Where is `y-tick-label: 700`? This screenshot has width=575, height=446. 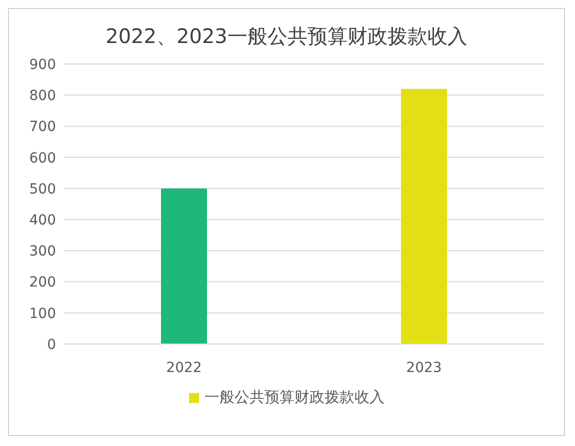
y-tick-label: 700 is located at coordinates (42, 127).